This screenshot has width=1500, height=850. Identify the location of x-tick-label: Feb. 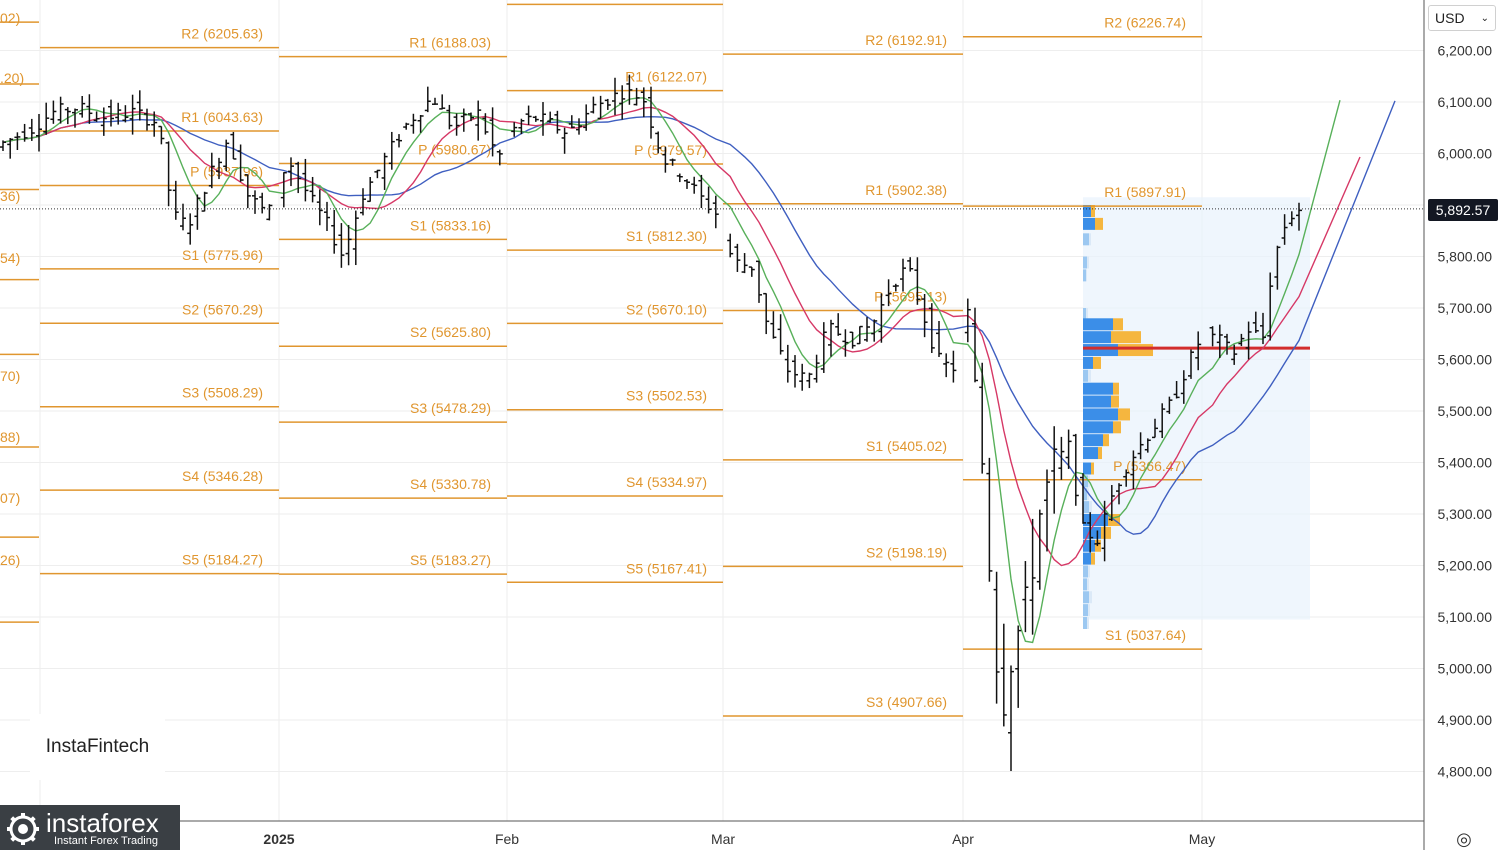
(507, 839).